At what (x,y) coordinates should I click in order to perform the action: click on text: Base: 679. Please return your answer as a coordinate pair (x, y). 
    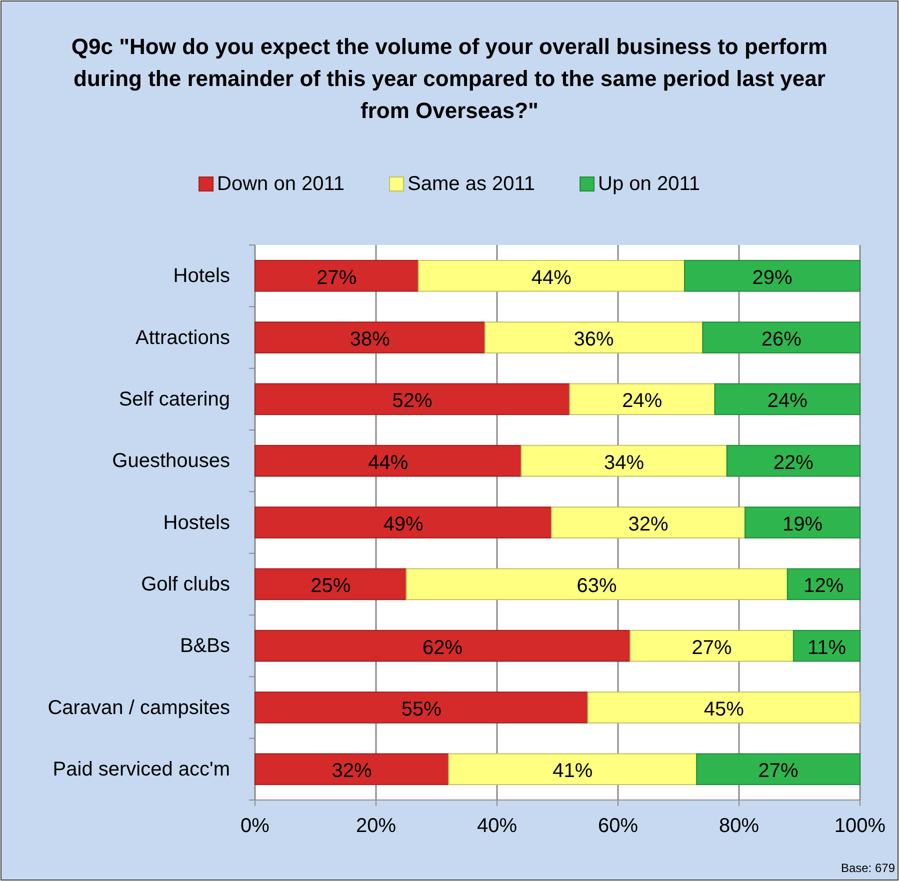
    Looking at the image, I should click on (868, 868).